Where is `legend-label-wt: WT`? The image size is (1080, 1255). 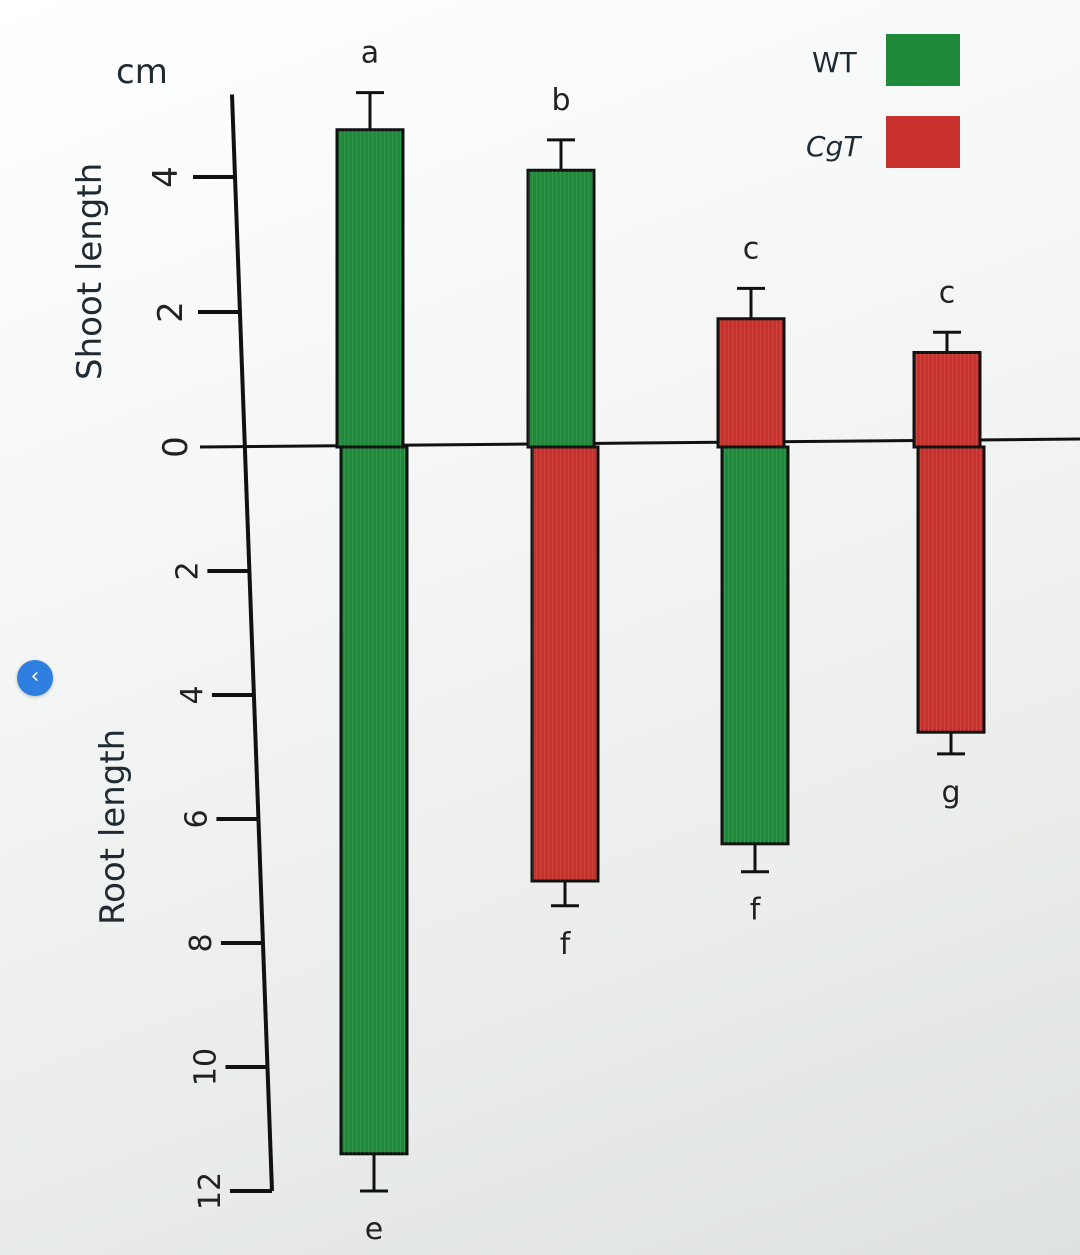 legend-label-wt: WT is located at coordinates (834, 62).